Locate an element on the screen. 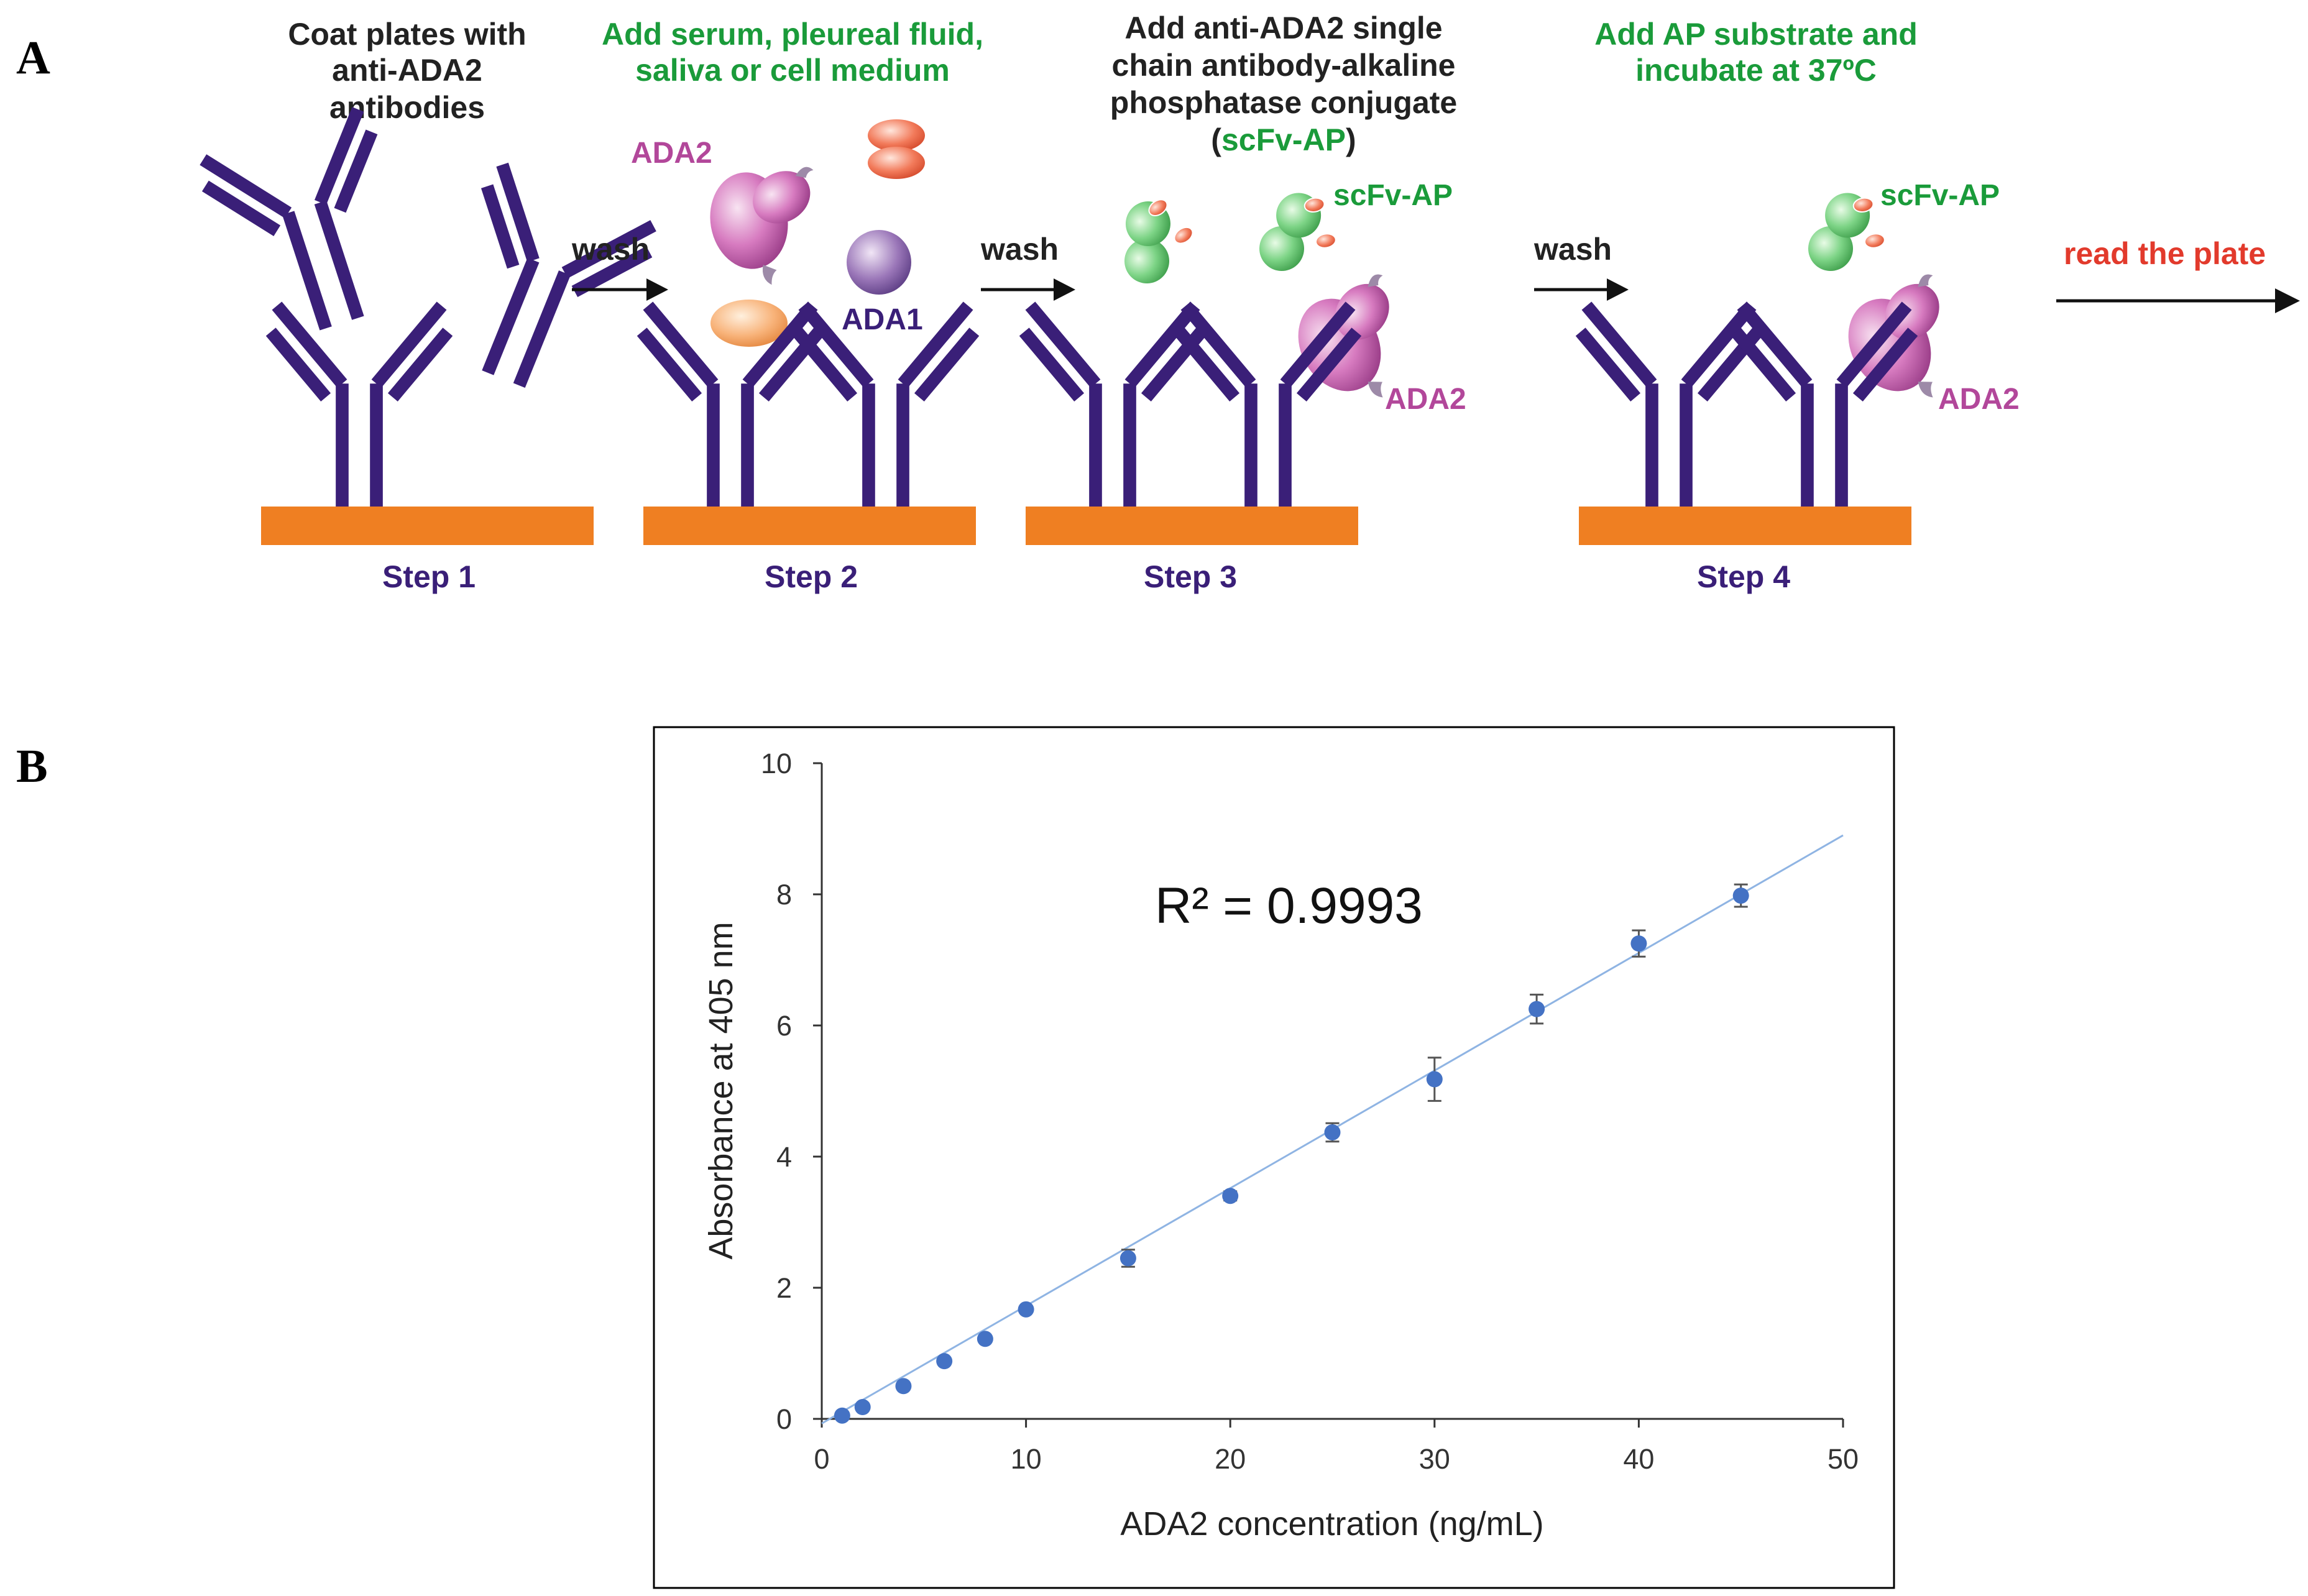 The width and height of the screenshot is (2308, 1596). step4-caption-line2: incubate at 37ºC is located at coordinates (1756, 70).